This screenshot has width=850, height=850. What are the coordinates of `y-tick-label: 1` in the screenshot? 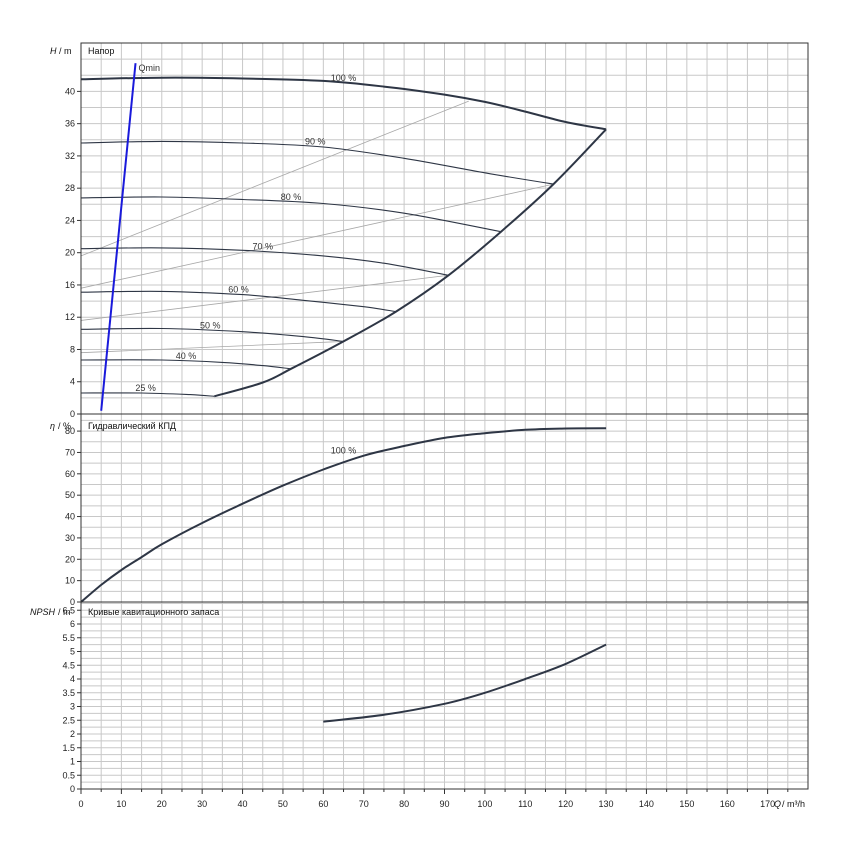 It's located at (72, 762).